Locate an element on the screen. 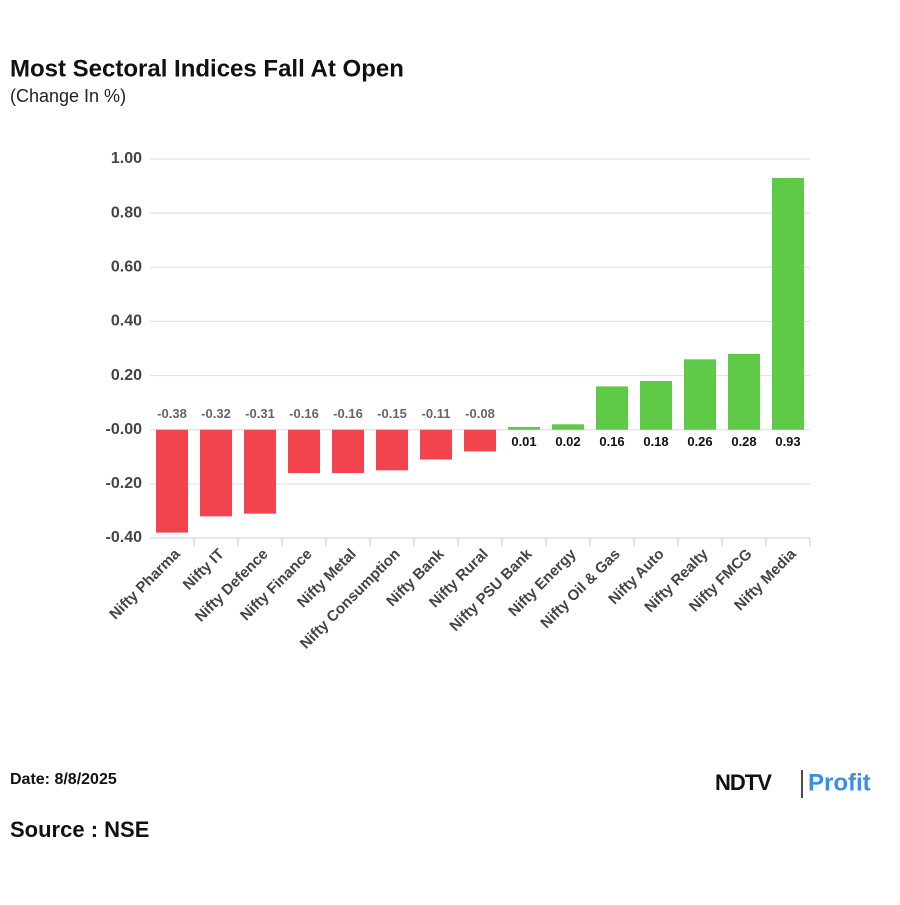  data-label: 0.28 is located at coordinates (743, 441).